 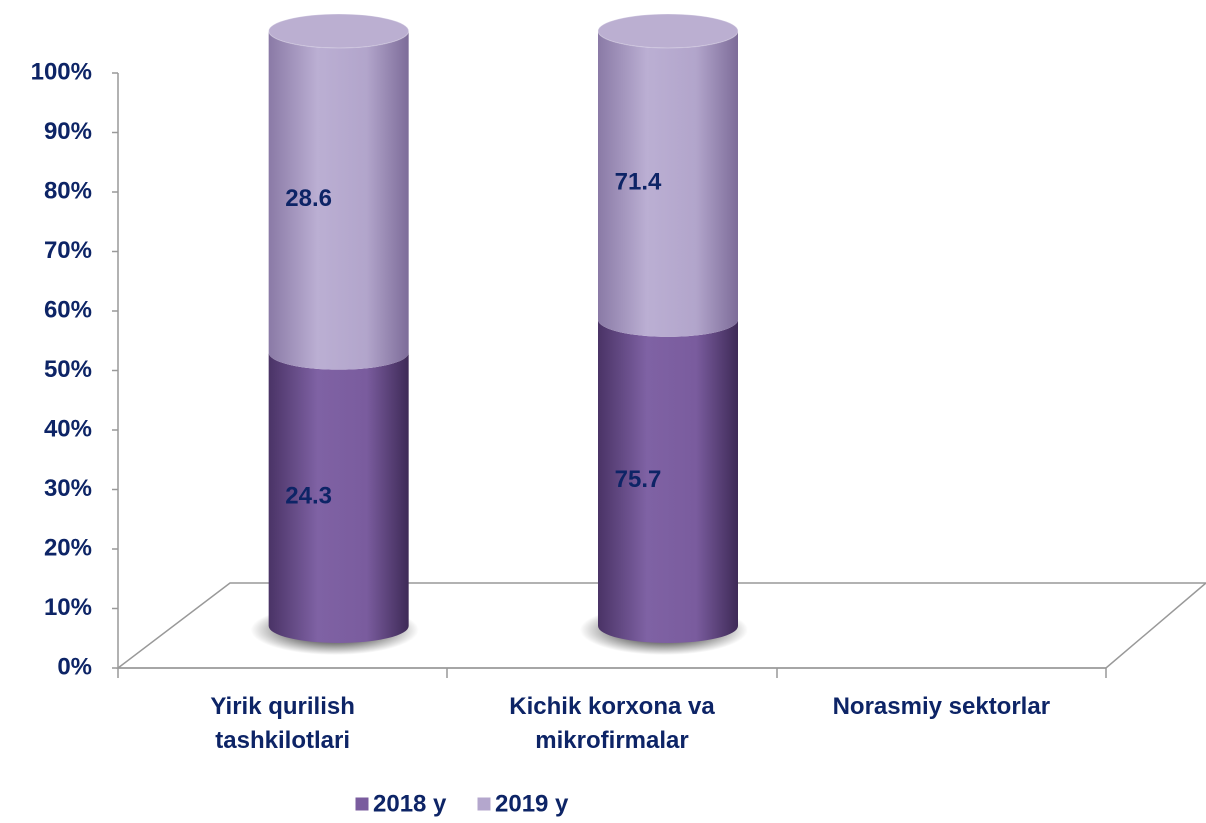 What do you see at coordinates (68, 488) in the screenshot?
I see `y-tick-label: 30%` at bounding box center [68, 488].